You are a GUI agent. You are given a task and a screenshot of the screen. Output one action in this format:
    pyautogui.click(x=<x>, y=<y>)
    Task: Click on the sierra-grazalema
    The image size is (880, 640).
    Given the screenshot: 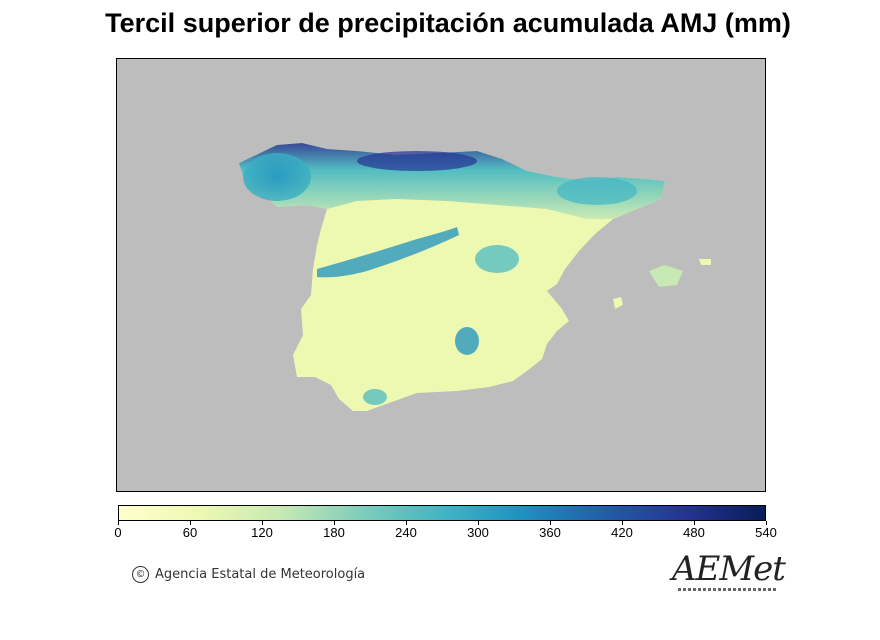 What is the action you would take?
    pyautogui.click(x=375, y=397)
    